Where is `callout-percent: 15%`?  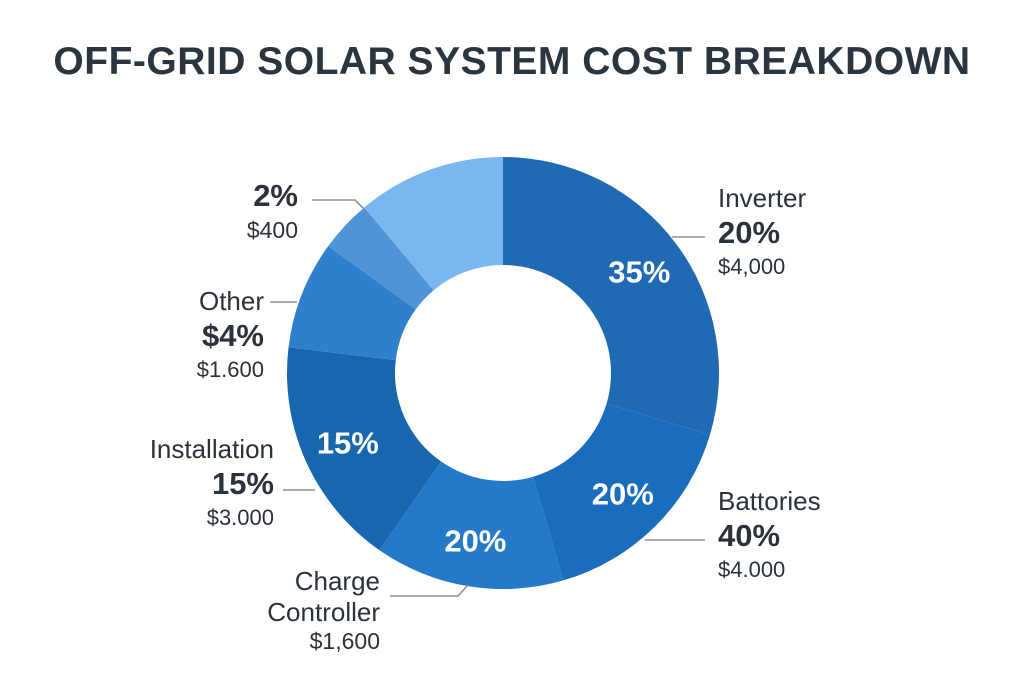 callout-percent: 15% is located at coordinates (242, 483).